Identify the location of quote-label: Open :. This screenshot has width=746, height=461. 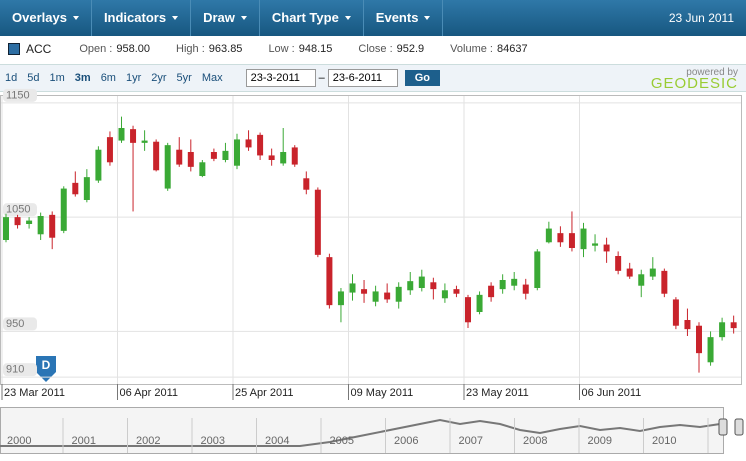
(96, 49).